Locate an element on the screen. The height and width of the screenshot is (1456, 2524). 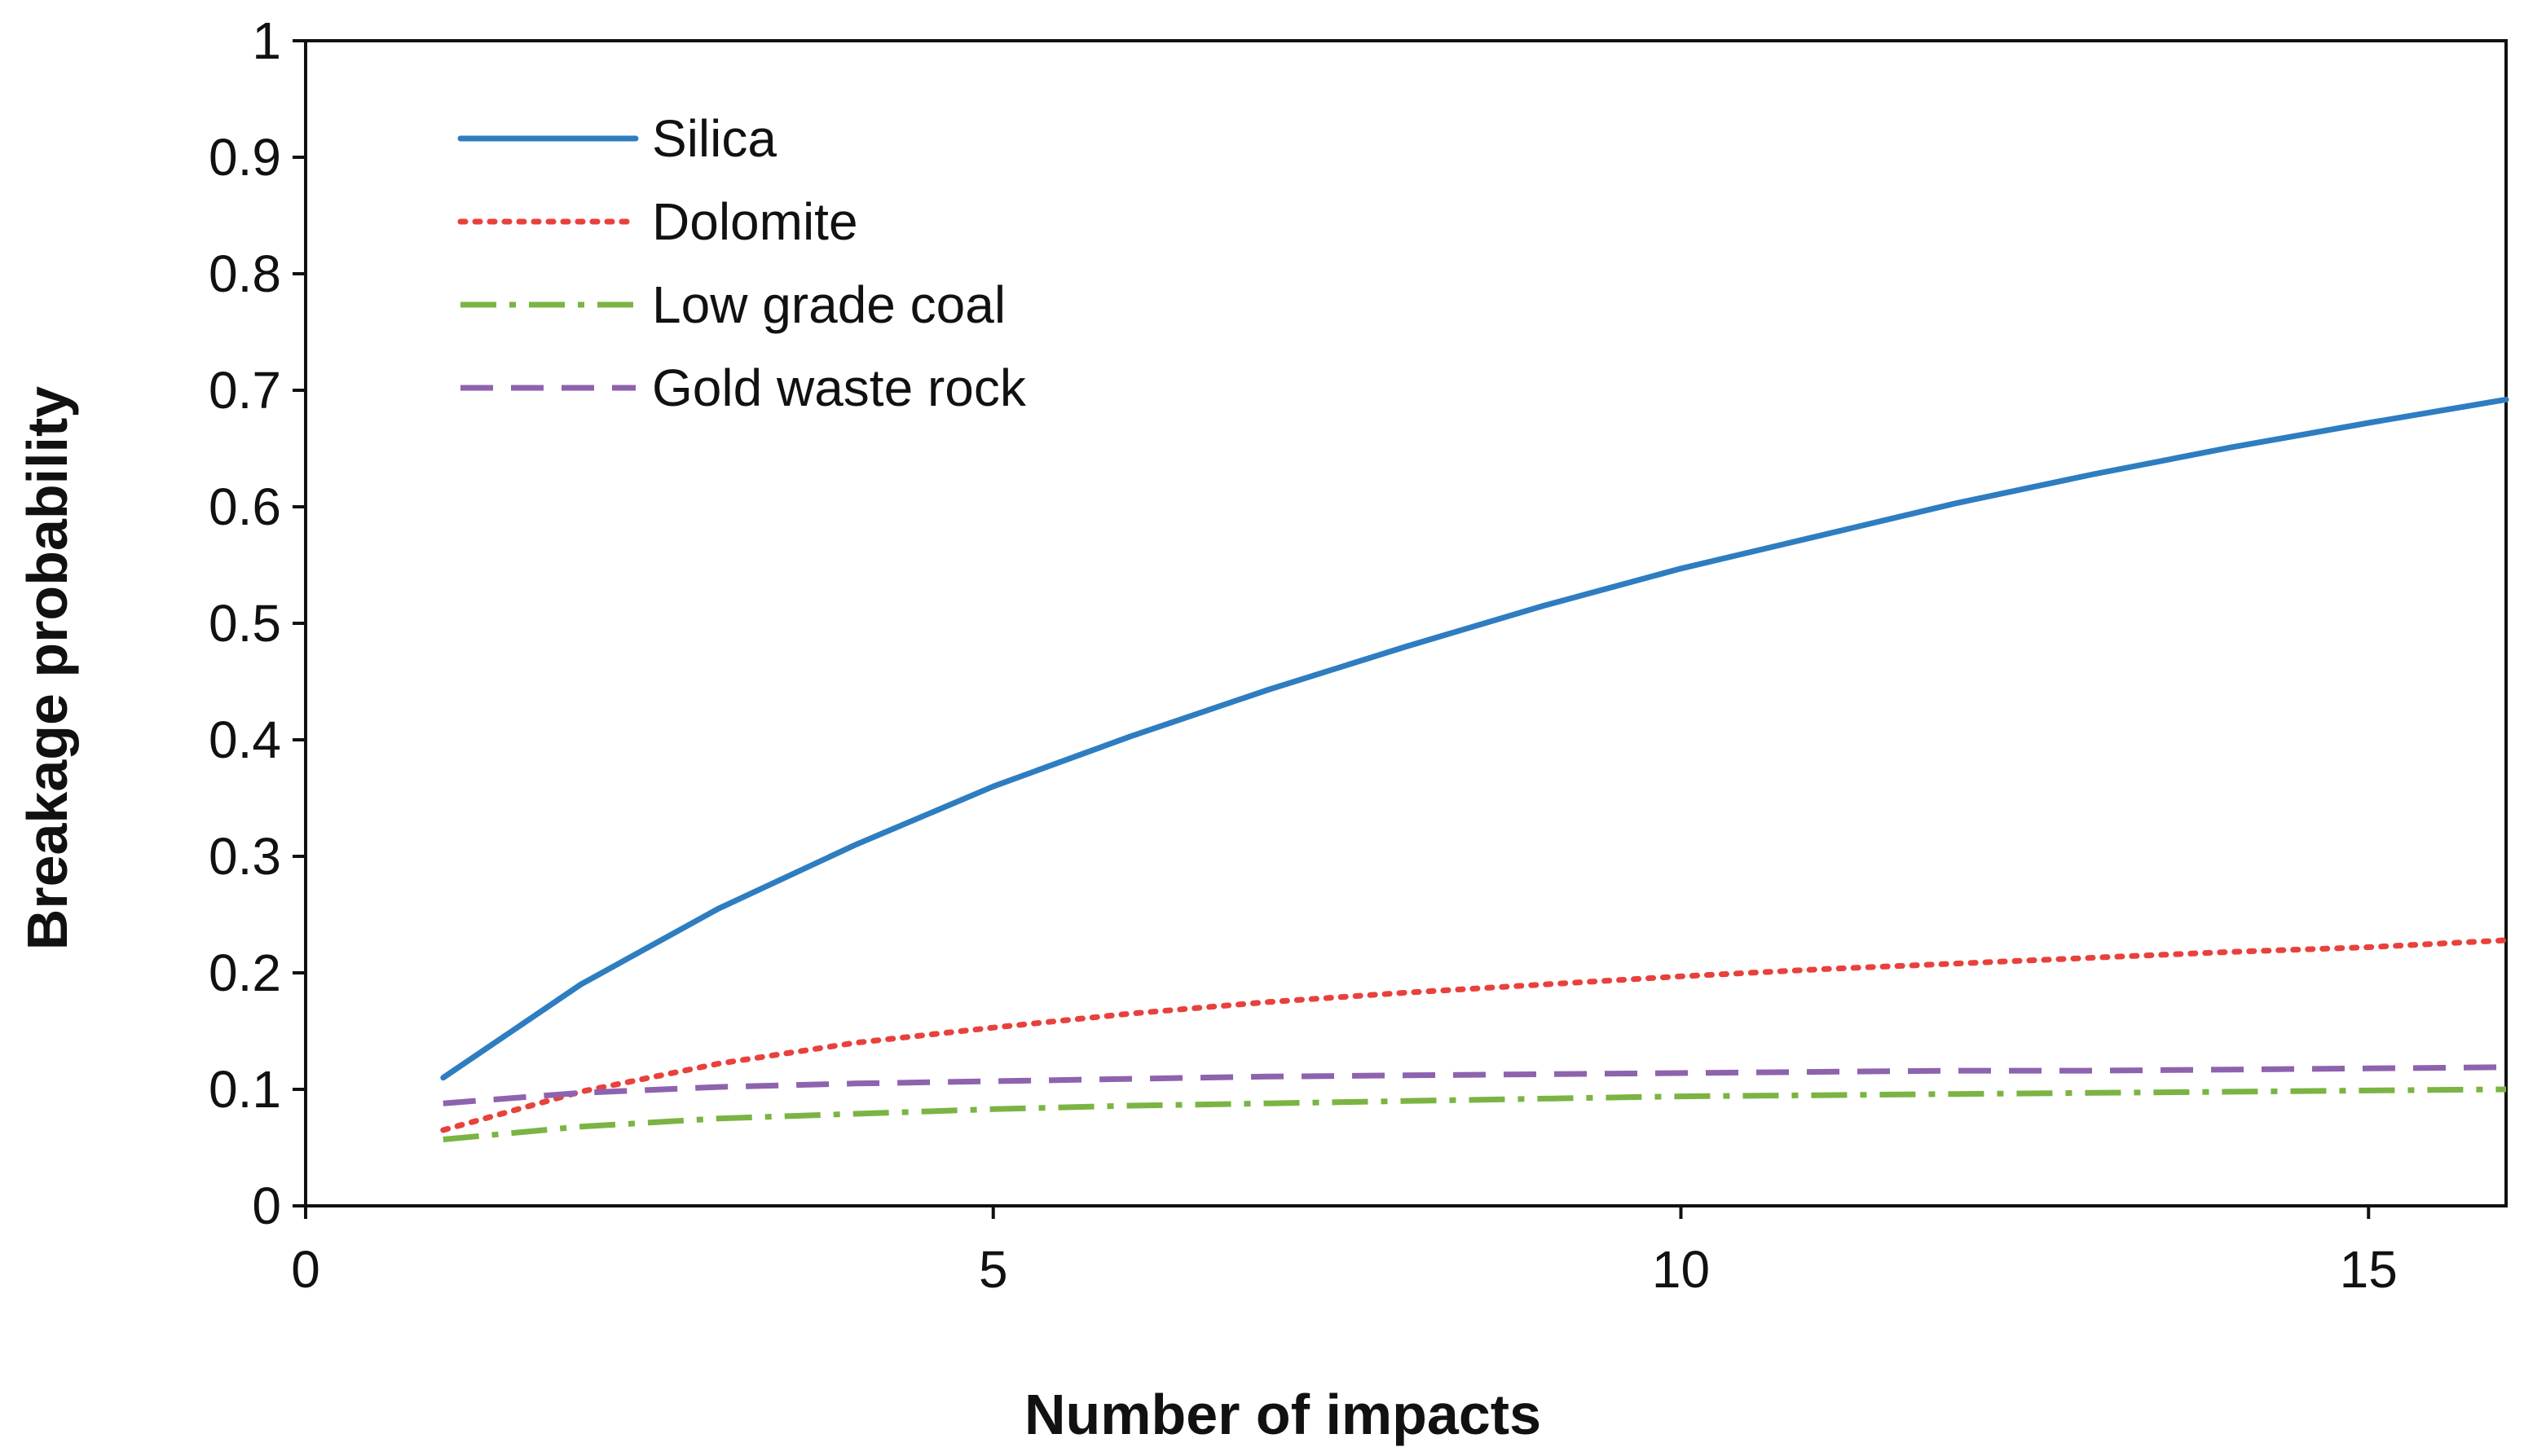
legend-label: Dolomite is located at coordinates (755, 221).